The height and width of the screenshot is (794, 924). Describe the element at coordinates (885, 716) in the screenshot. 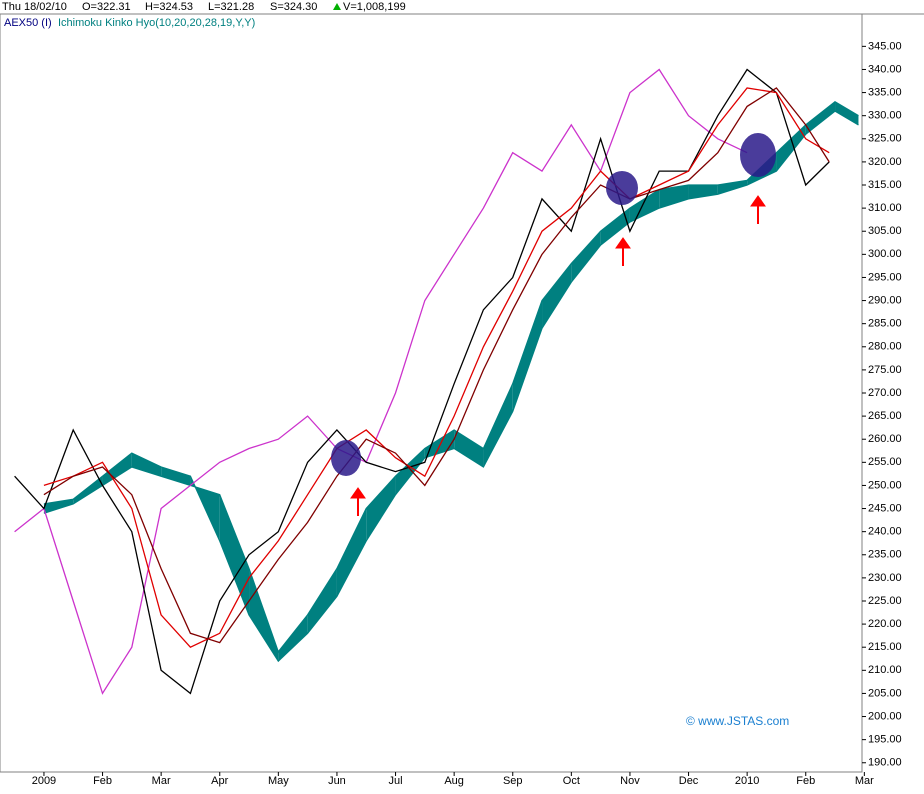

I see `y-tick-label: 200.00` at that location.